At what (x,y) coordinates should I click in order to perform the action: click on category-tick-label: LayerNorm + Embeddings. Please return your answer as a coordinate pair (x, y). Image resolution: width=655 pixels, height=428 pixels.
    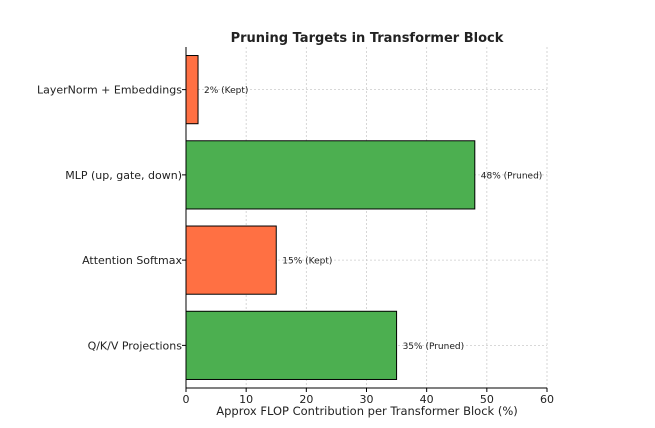
    Looking at the image, I should click on (109, 90).